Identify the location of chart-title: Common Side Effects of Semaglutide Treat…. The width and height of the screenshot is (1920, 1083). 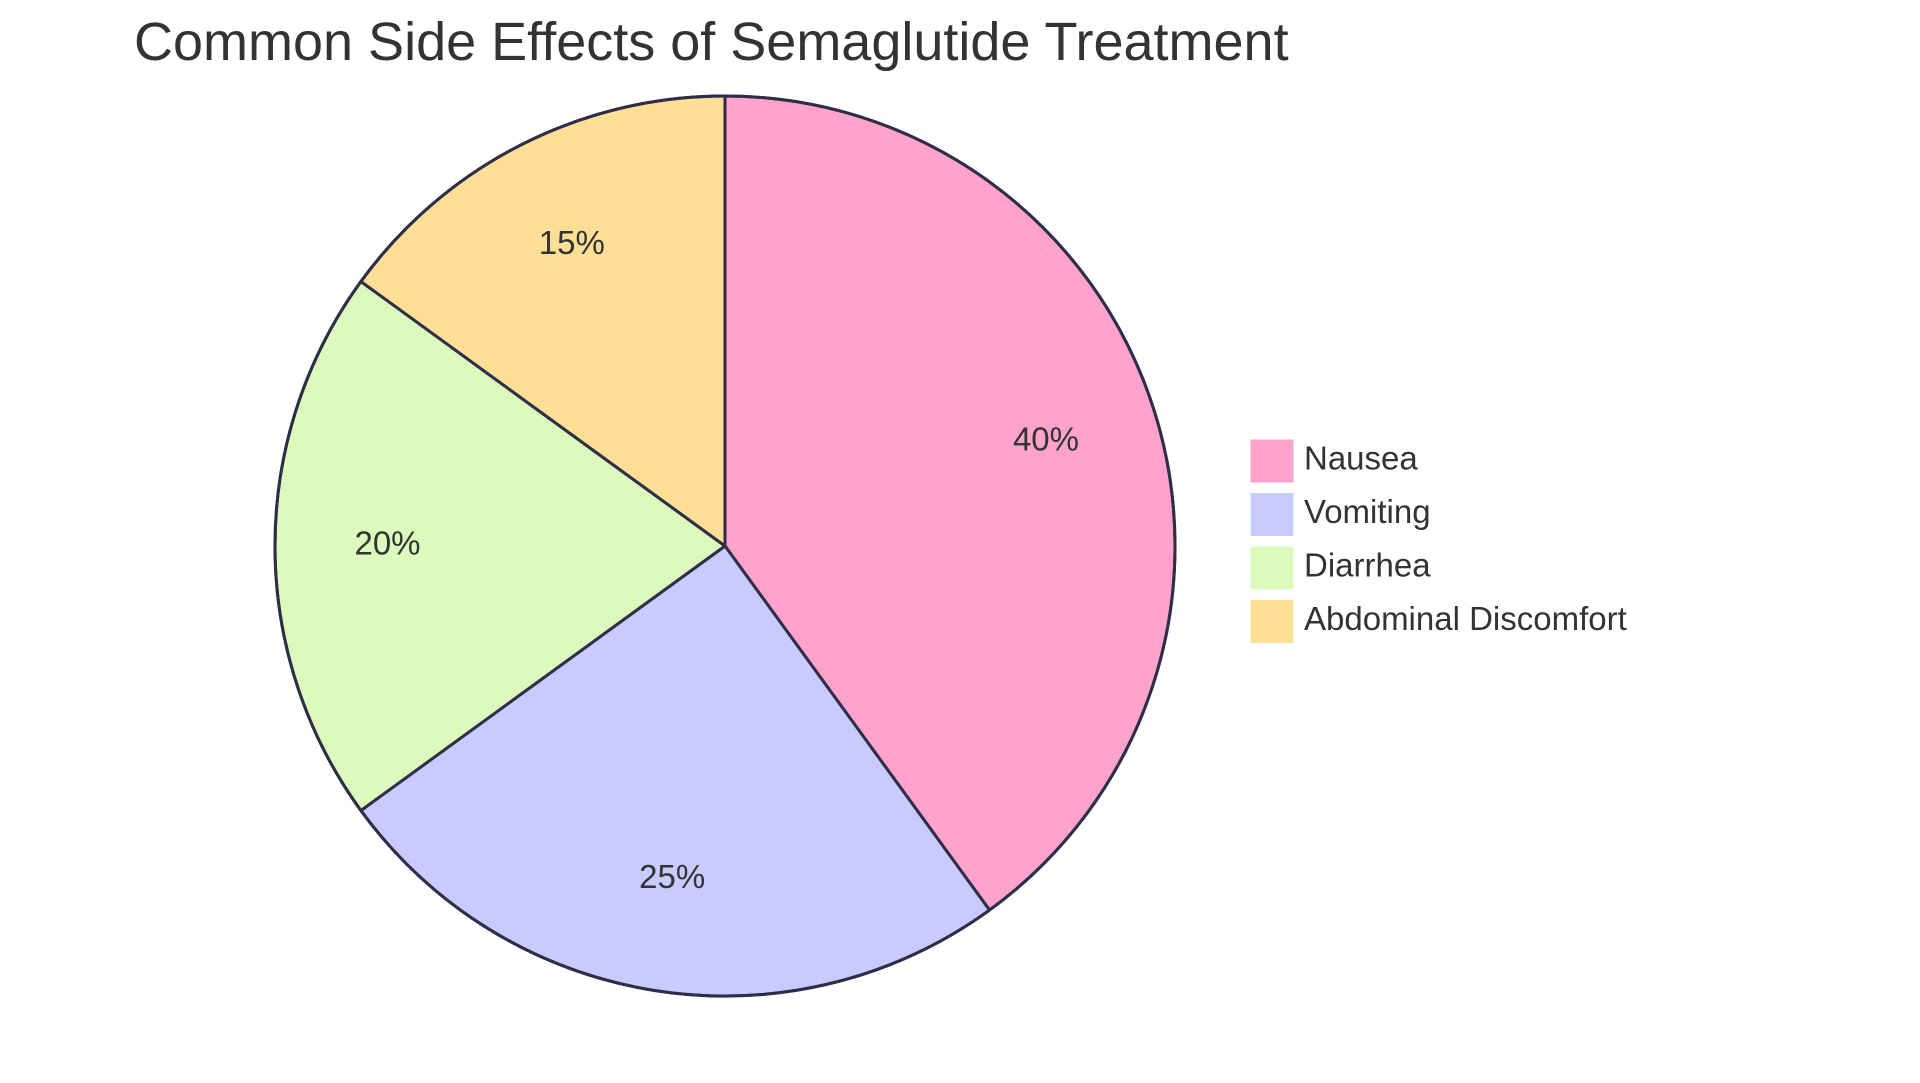
(711, 42).